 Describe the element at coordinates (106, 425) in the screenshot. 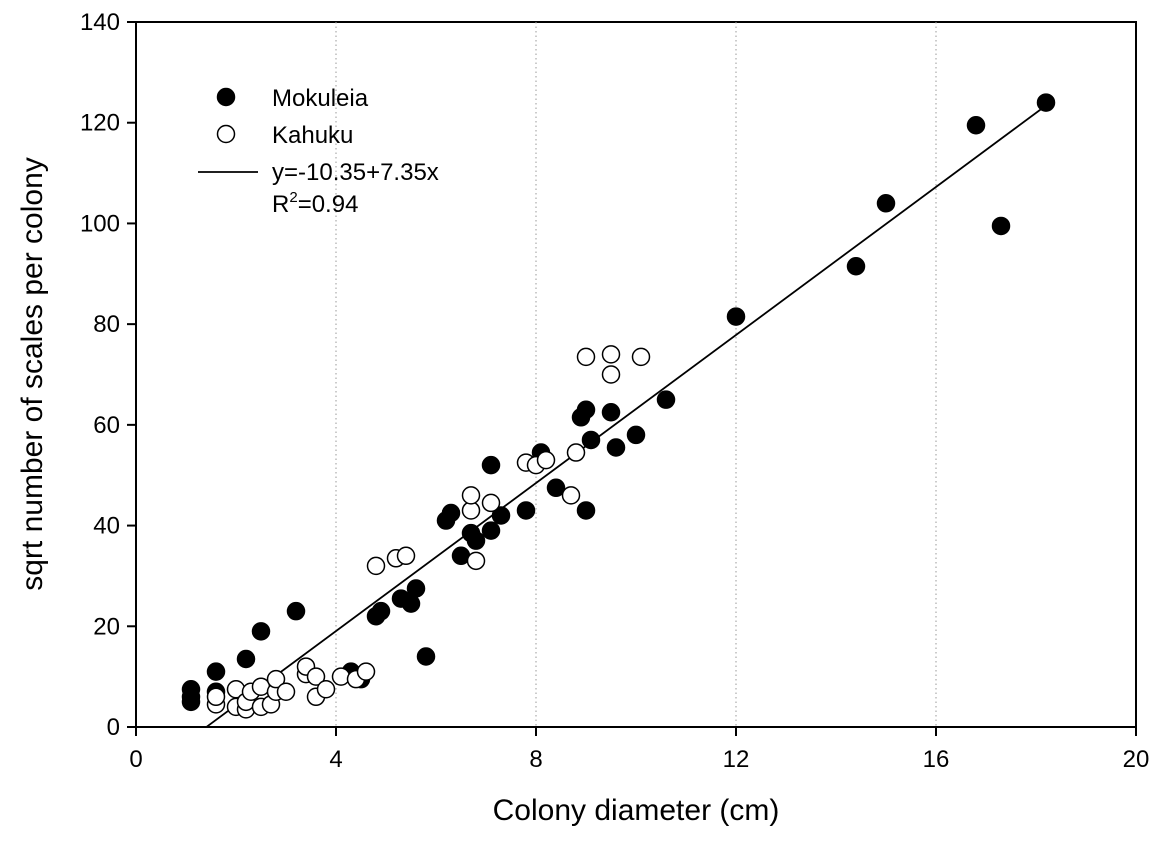

I see `y-tick-label: 60` at that location.